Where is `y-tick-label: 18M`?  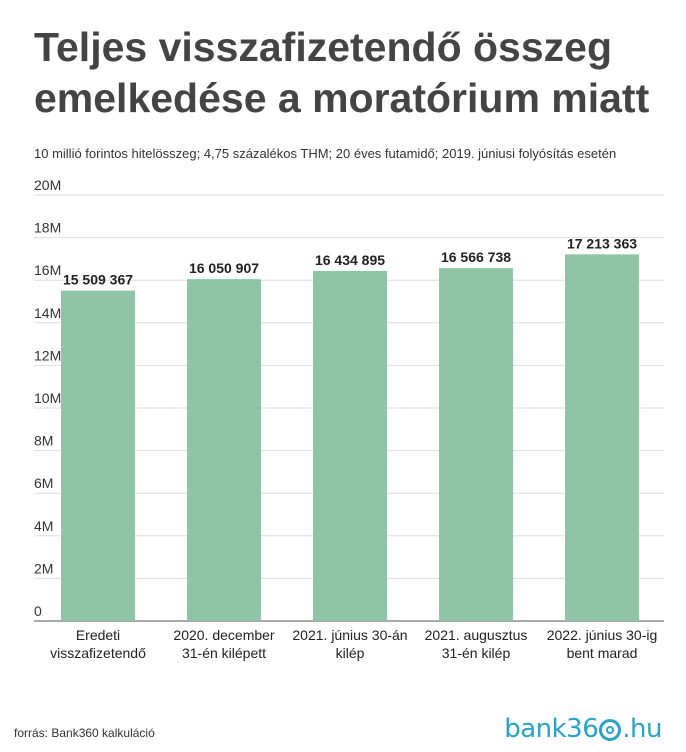 y-tick-label: 18M is located at coordinates (47, 228).